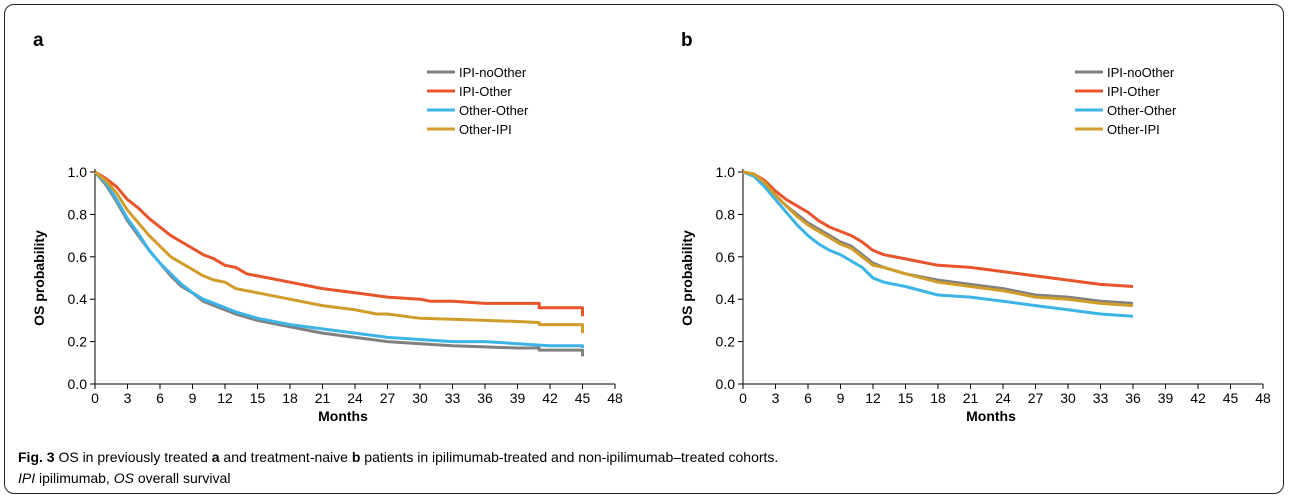 The image size is (1290, 501). What do you see at coordinates (215, 457) in the screenshot?
I see `caption-label-a: a` at bounding box center [215, 457].